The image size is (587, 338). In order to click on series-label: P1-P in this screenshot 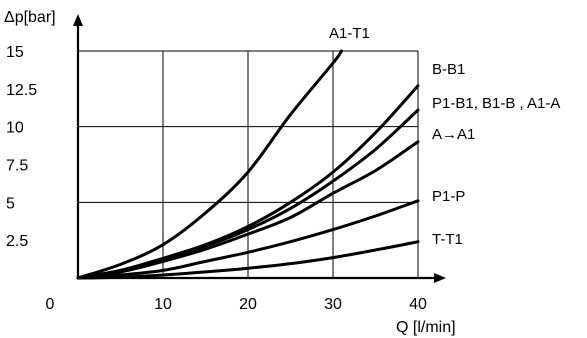, I will do `click(448, 196)`.